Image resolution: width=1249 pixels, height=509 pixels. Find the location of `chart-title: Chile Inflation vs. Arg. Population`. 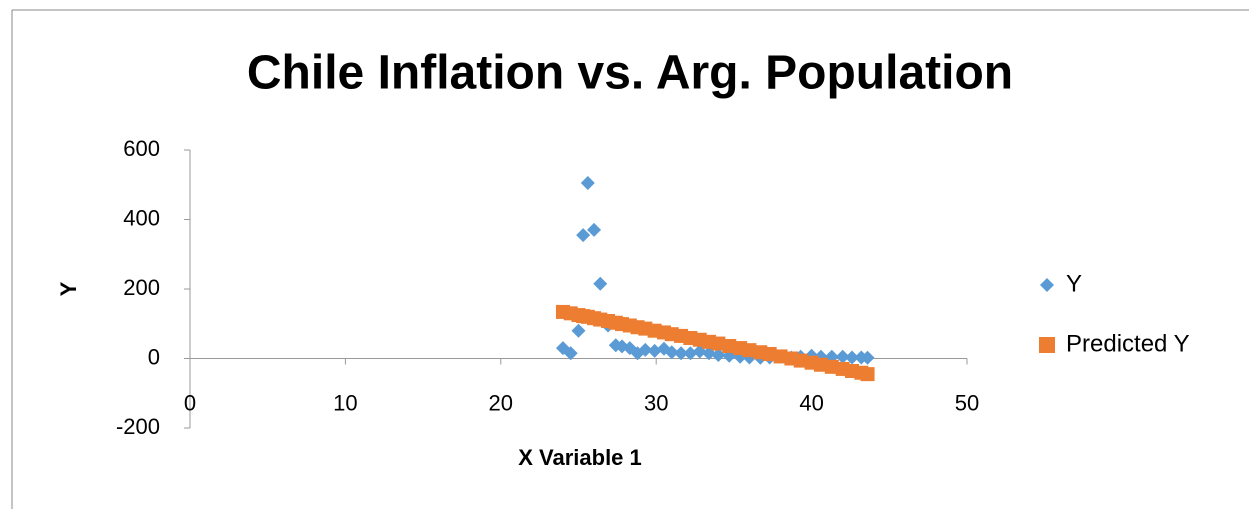

chart-title: Chile Inflation vs. Arg. Population is located at coordinates (630, 73).